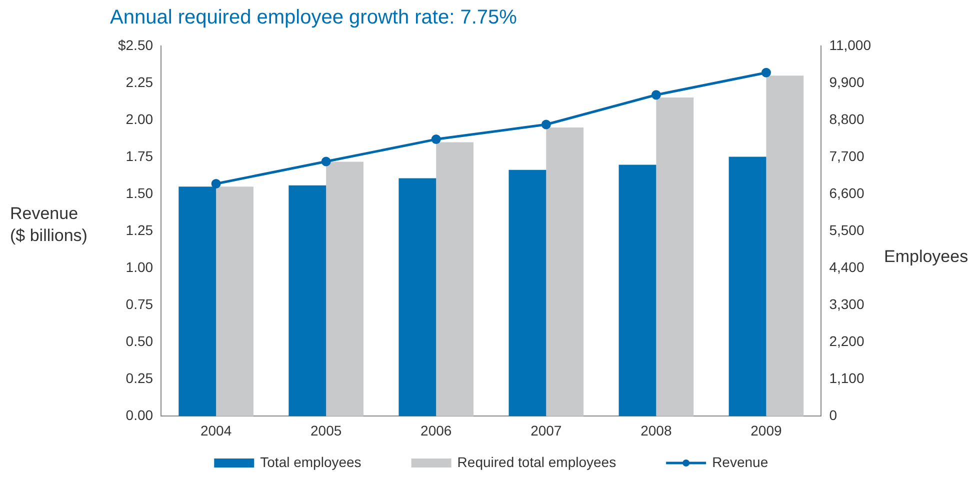 Image resolution: width=977 pixels, height=477 pixels. I want to click on y-tick-label: $2.50, so click(136, 44).